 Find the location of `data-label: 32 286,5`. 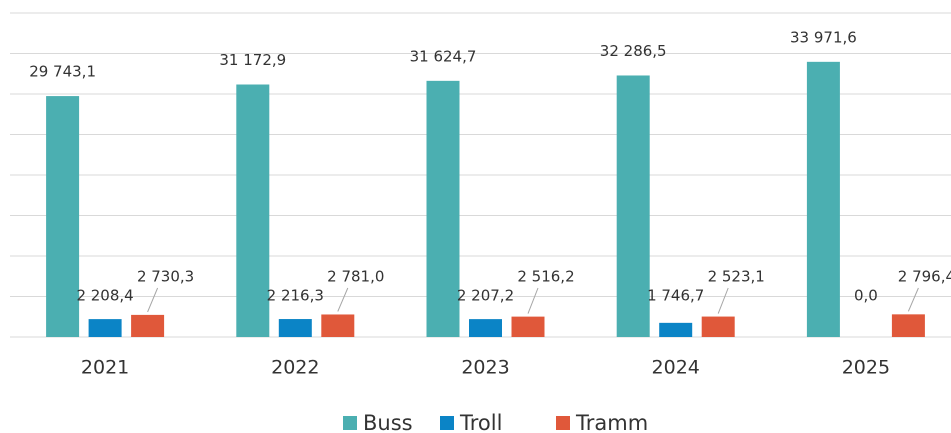

data-label: 32 286,5 is located at coordinates (633, 51).